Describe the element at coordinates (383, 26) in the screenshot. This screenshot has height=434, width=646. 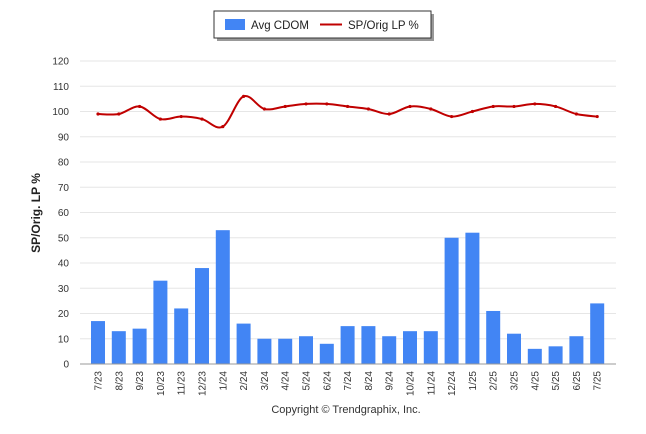
I see `legend-label-sp-orig-lp: SP/Orig LP %` at that location.